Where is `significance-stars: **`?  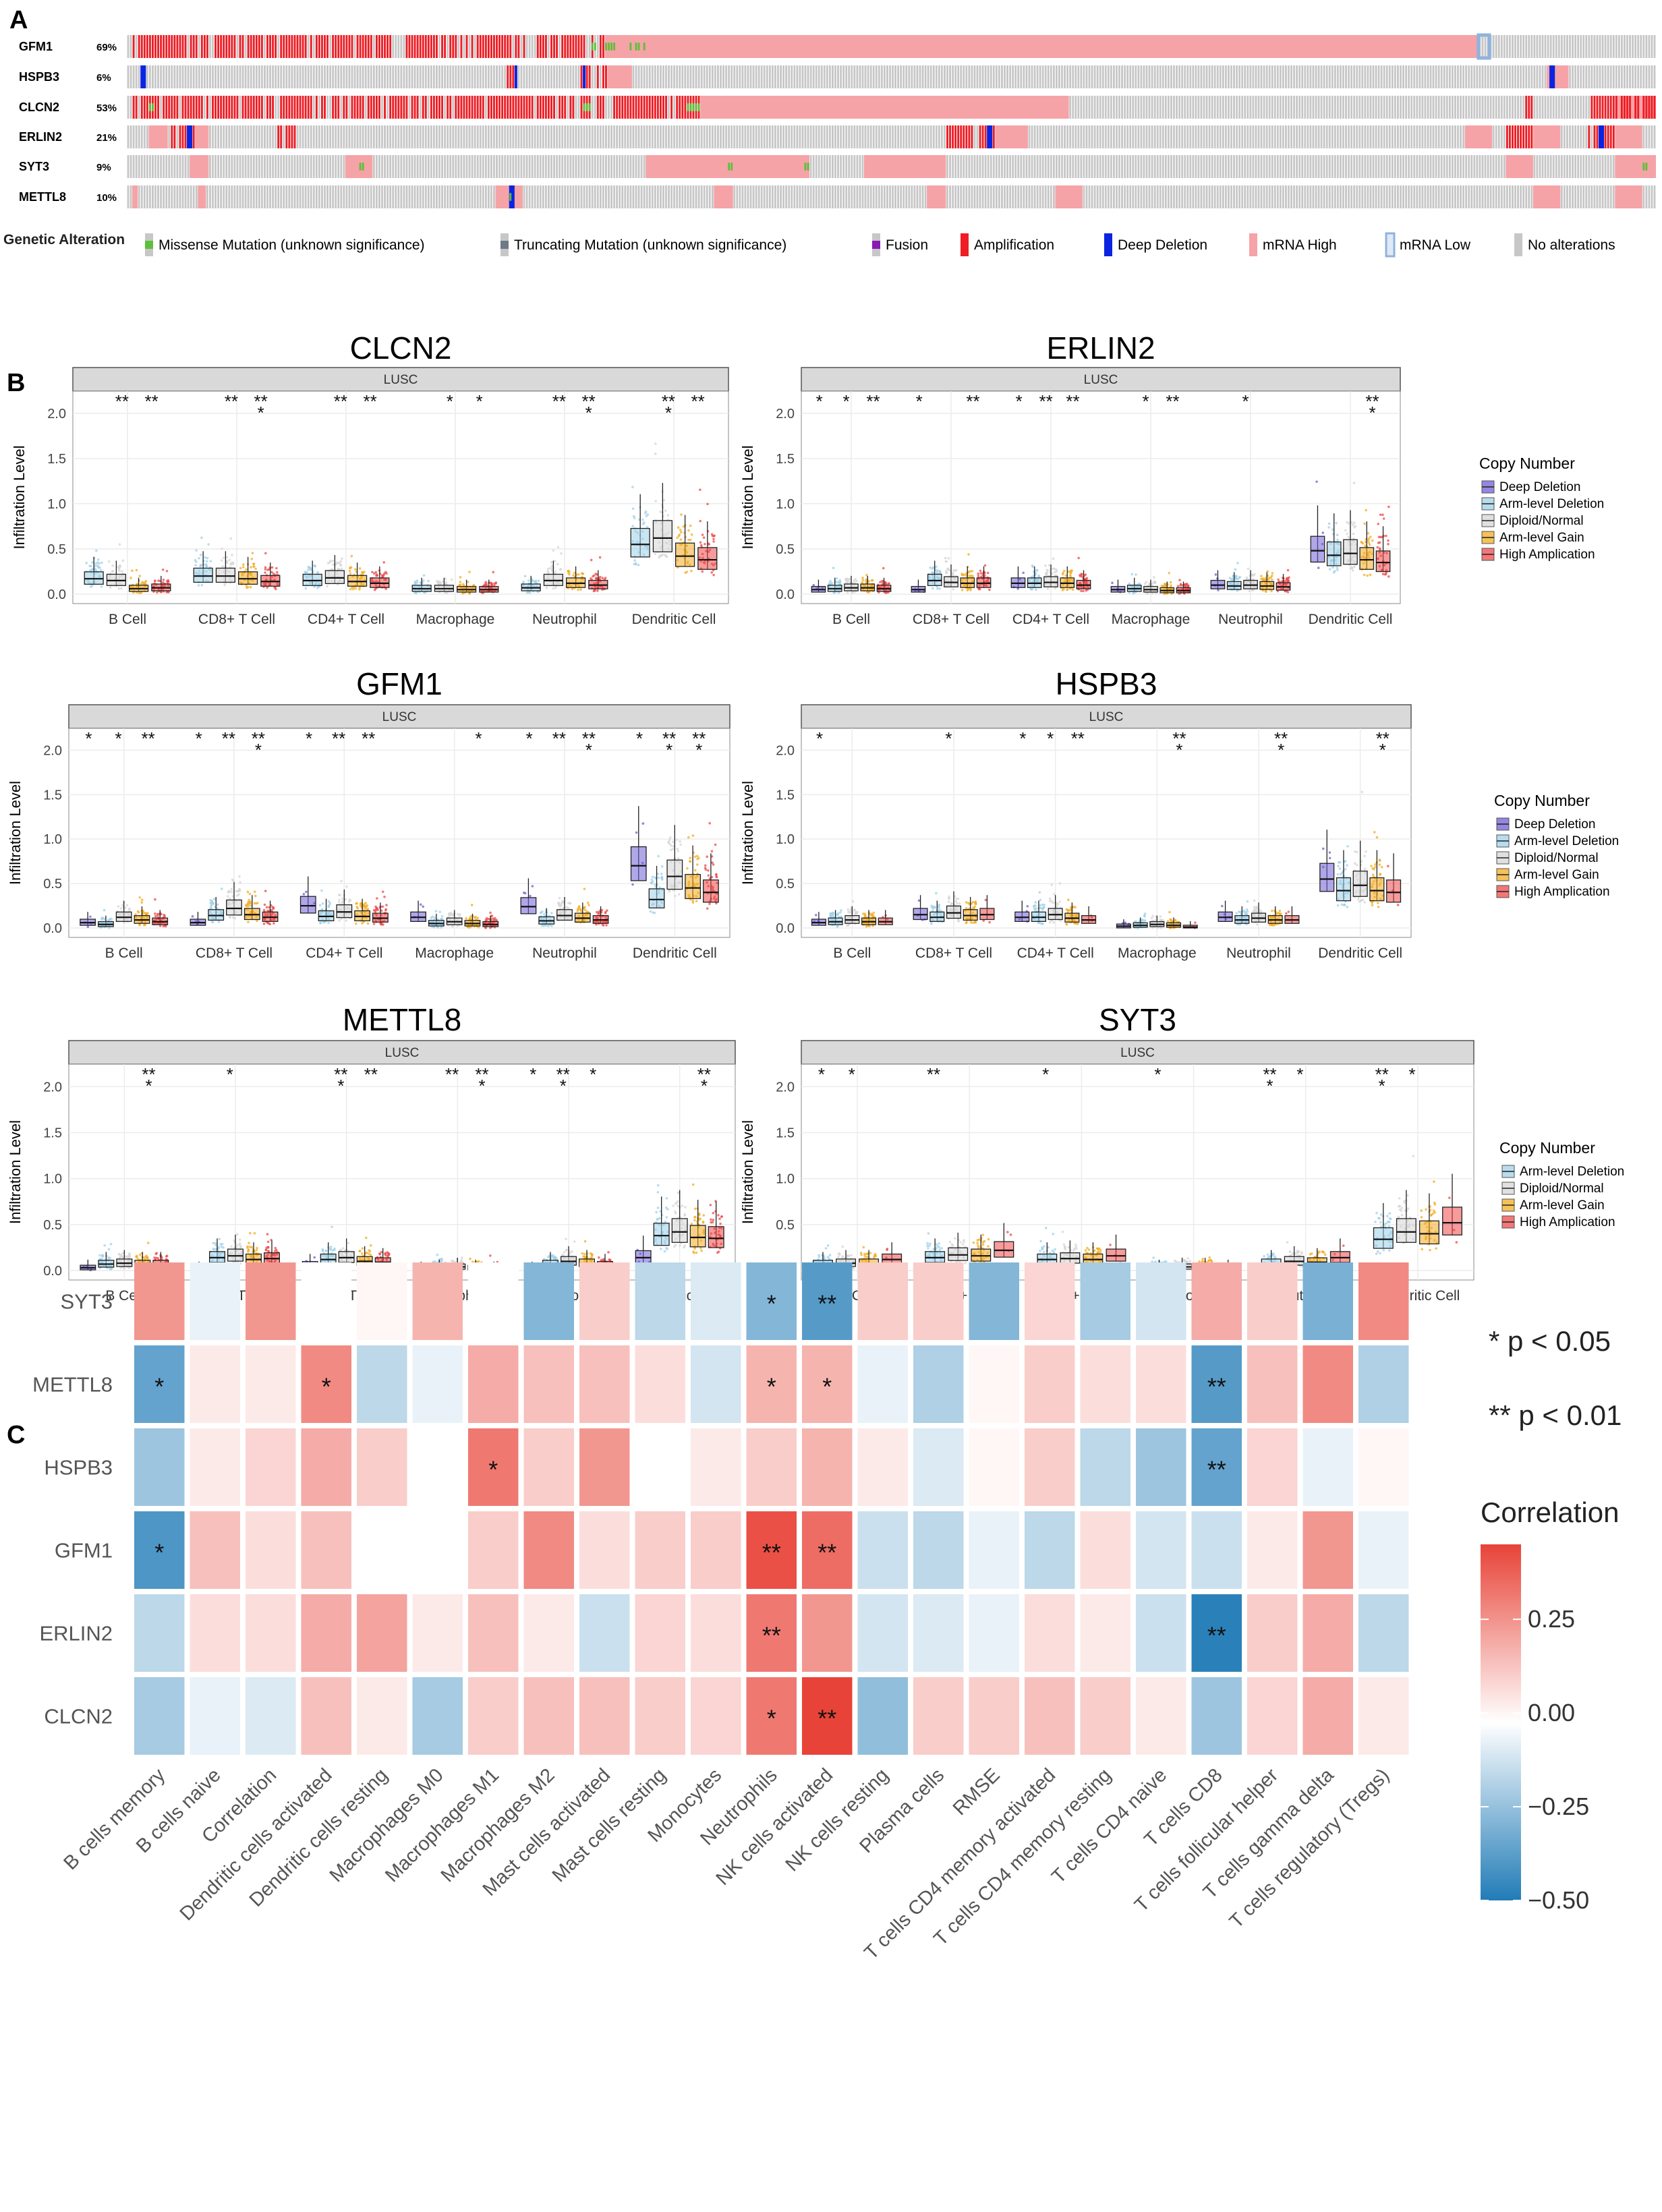
significance-stars: ** is located at coordinates (370, 401).